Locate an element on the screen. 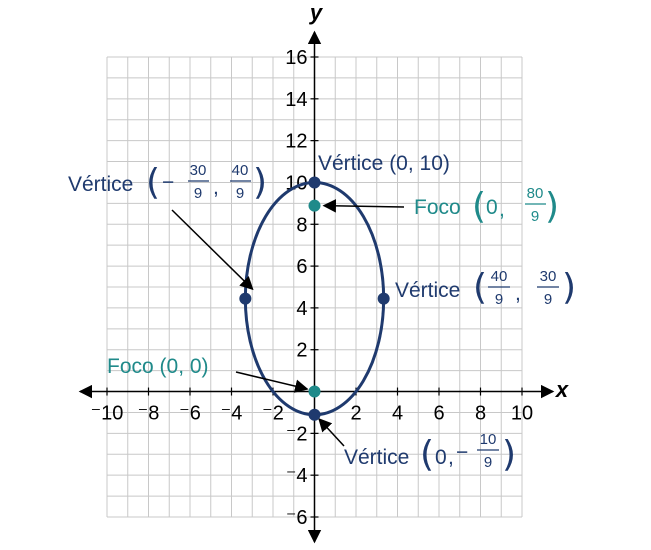 The height and width of the screenshot is (550, 651). label-vertex-bottom-comma: , is located at coordinates (451, 457).